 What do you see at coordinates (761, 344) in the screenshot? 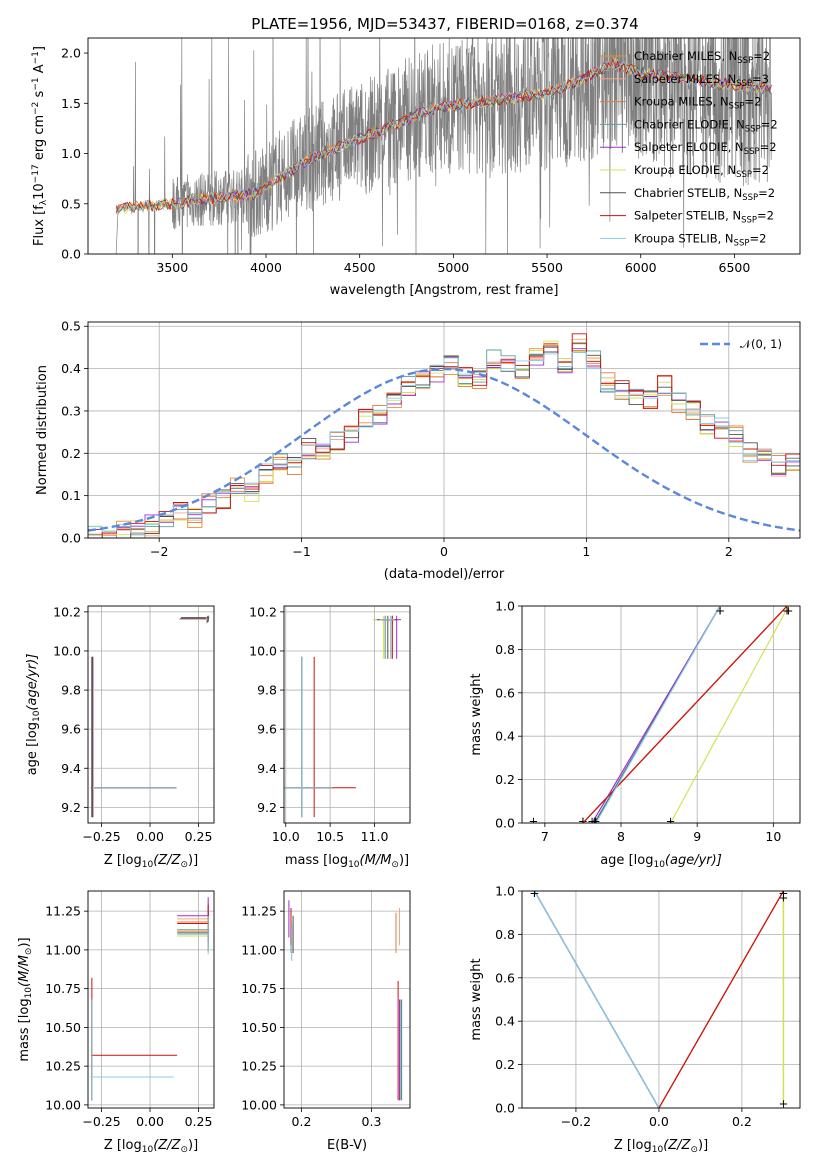
I see `legend-entry: 𝒩(0, 1)` at bounding box center [761, 344].